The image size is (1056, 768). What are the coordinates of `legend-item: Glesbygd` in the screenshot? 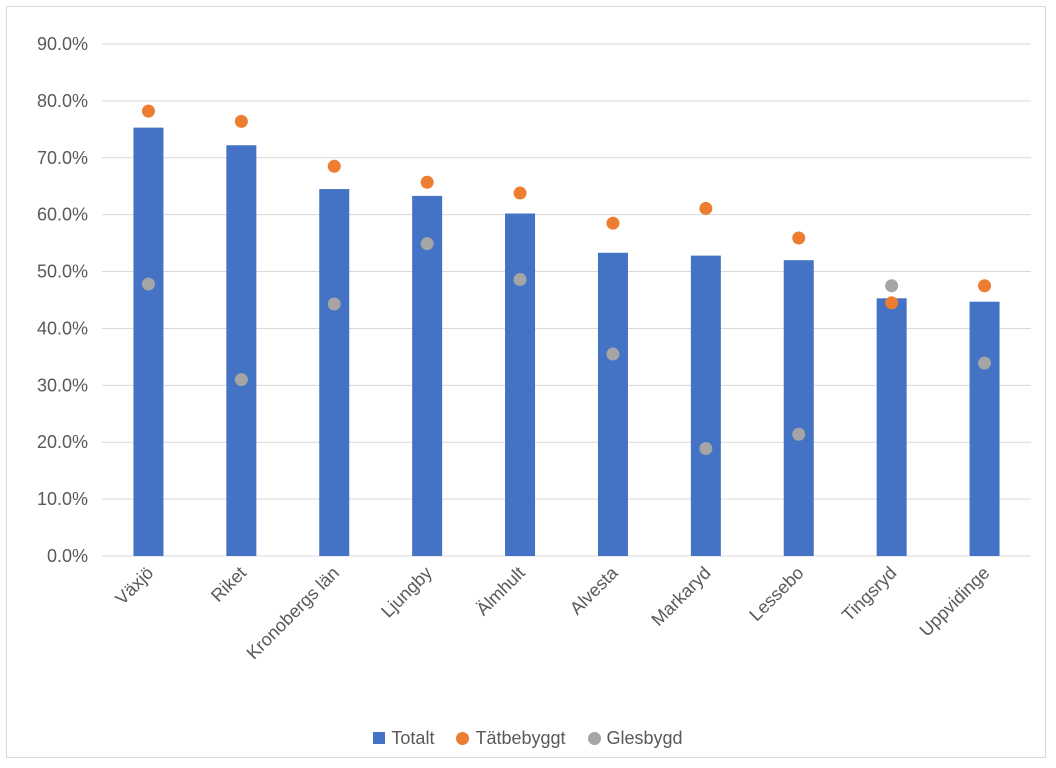 It's located at (635, 738).